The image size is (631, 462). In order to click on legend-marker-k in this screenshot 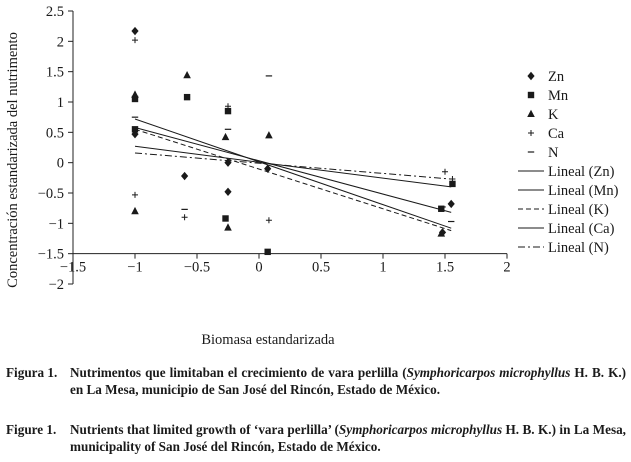, I will do `click(531, 113)`.